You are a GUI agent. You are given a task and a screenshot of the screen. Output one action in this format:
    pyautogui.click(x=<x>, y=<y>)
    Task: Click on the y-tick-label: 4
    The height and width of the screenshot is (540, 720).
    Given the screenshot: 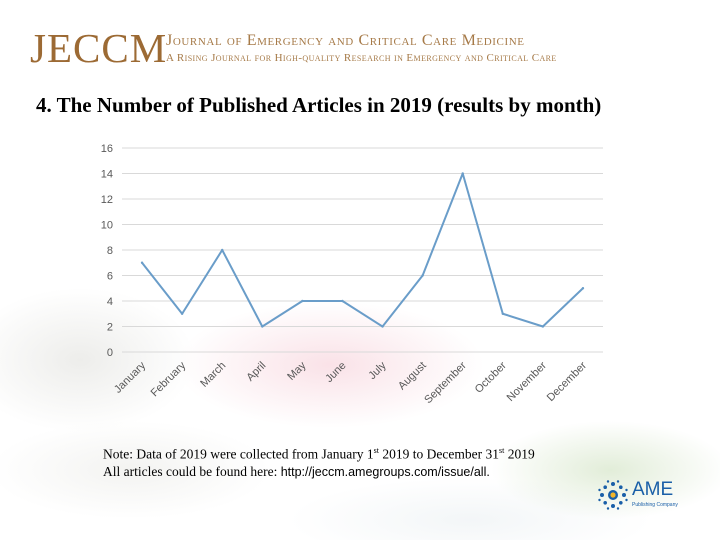 What is the action you would take?
    pyautogui.click(x=110, y=302)
    